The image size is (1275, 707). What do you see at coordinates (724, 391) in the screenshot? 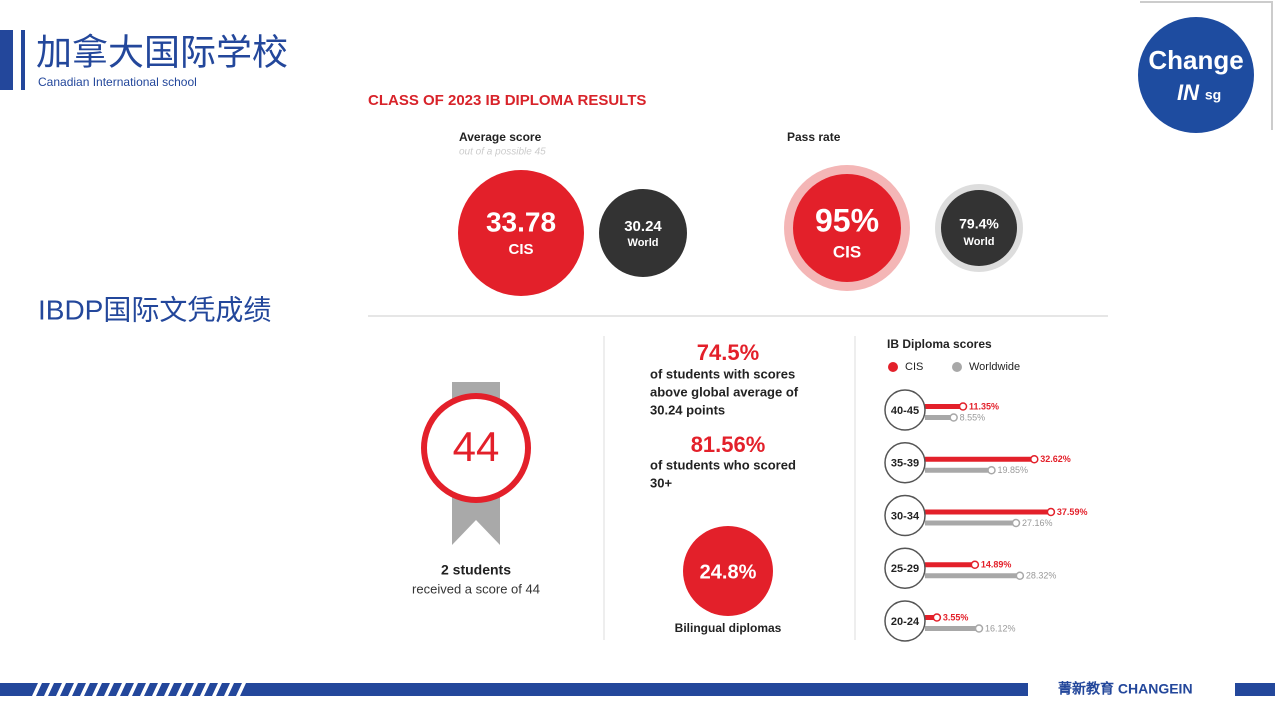
I see `stat-text: above global average of` at bounding box center [724, 391].